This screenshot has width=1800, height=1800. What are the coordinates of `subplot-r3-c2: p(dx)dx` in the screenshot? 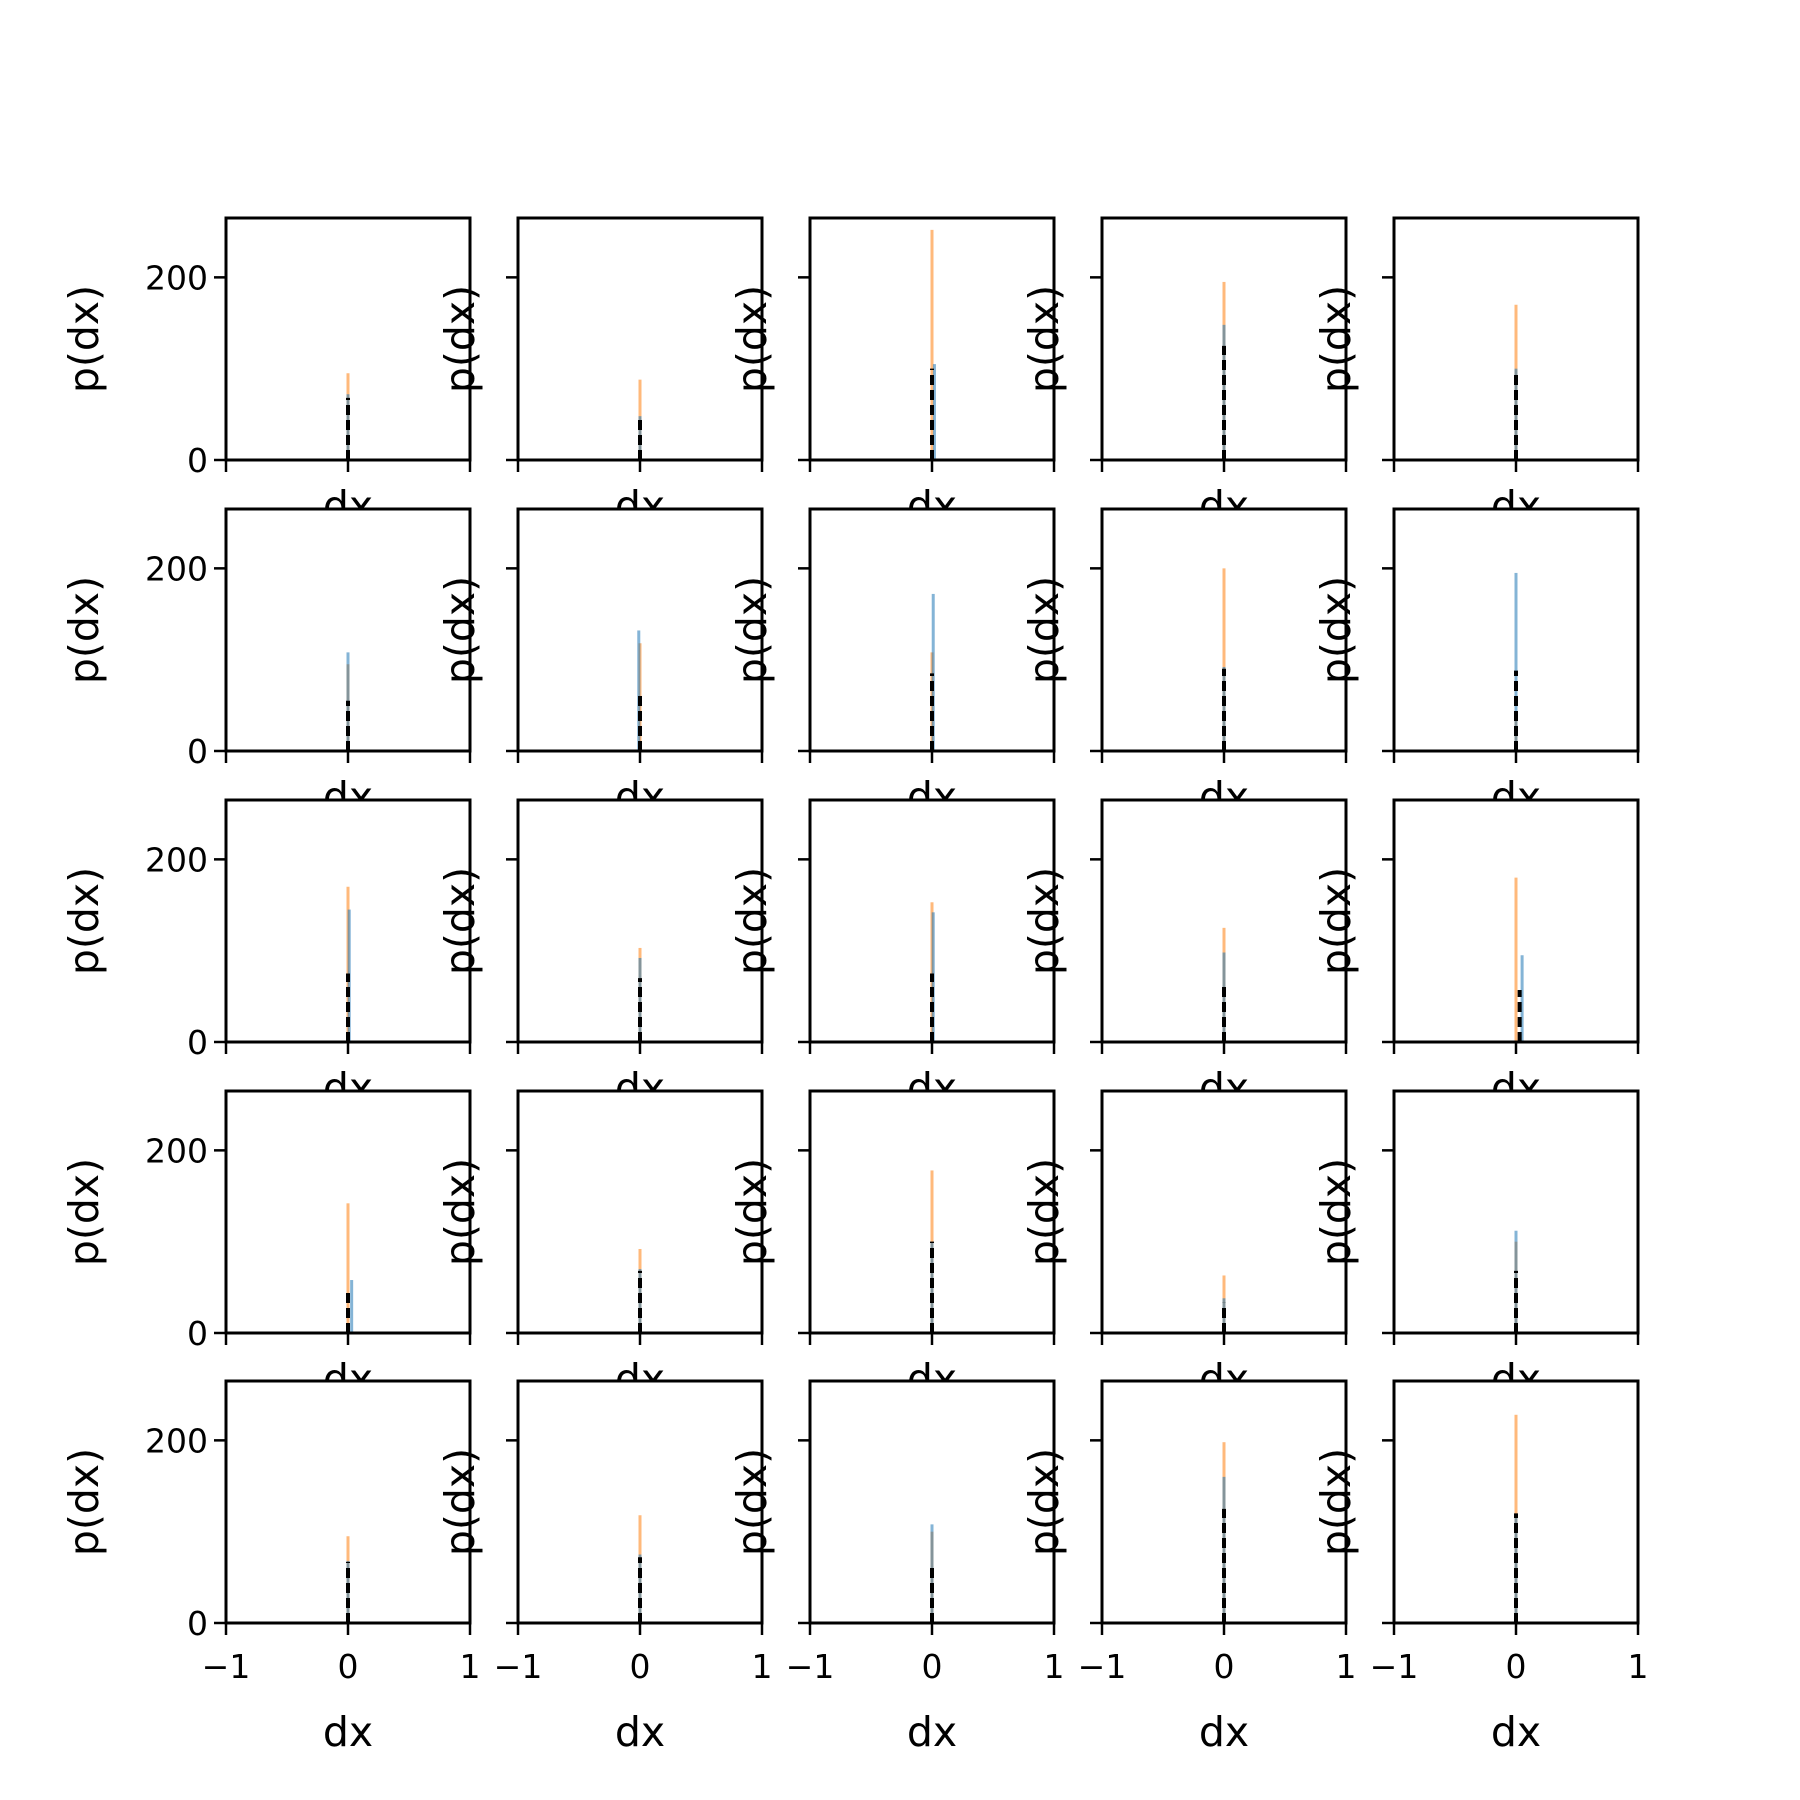 It's located at (600, 955).